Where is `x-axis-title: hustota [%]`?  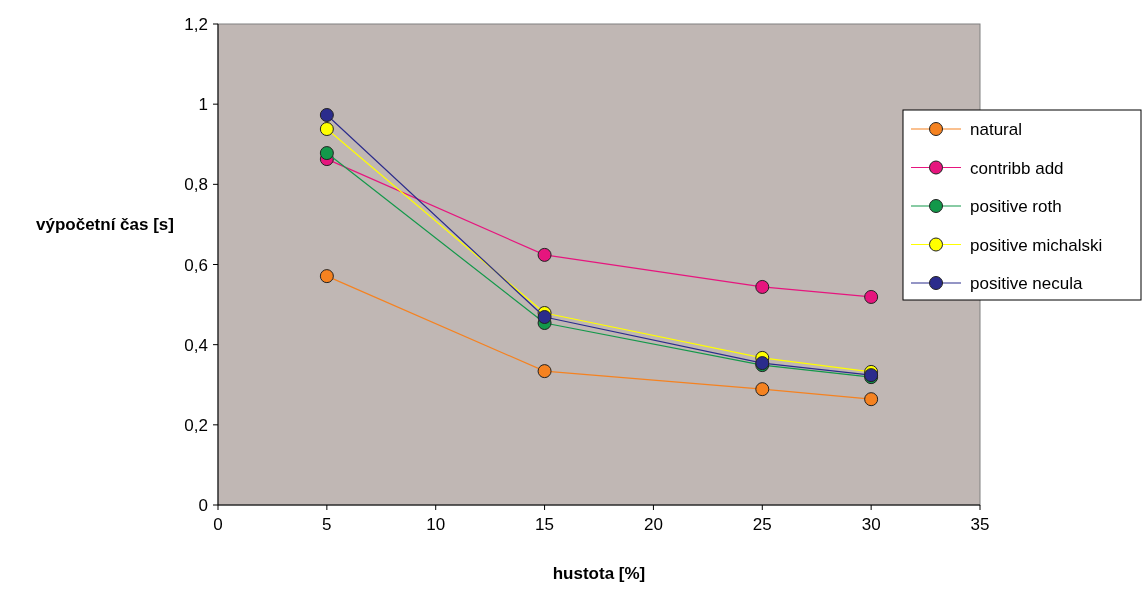 x-axis-title: hustota [%] is located at coordinates (599, 573).